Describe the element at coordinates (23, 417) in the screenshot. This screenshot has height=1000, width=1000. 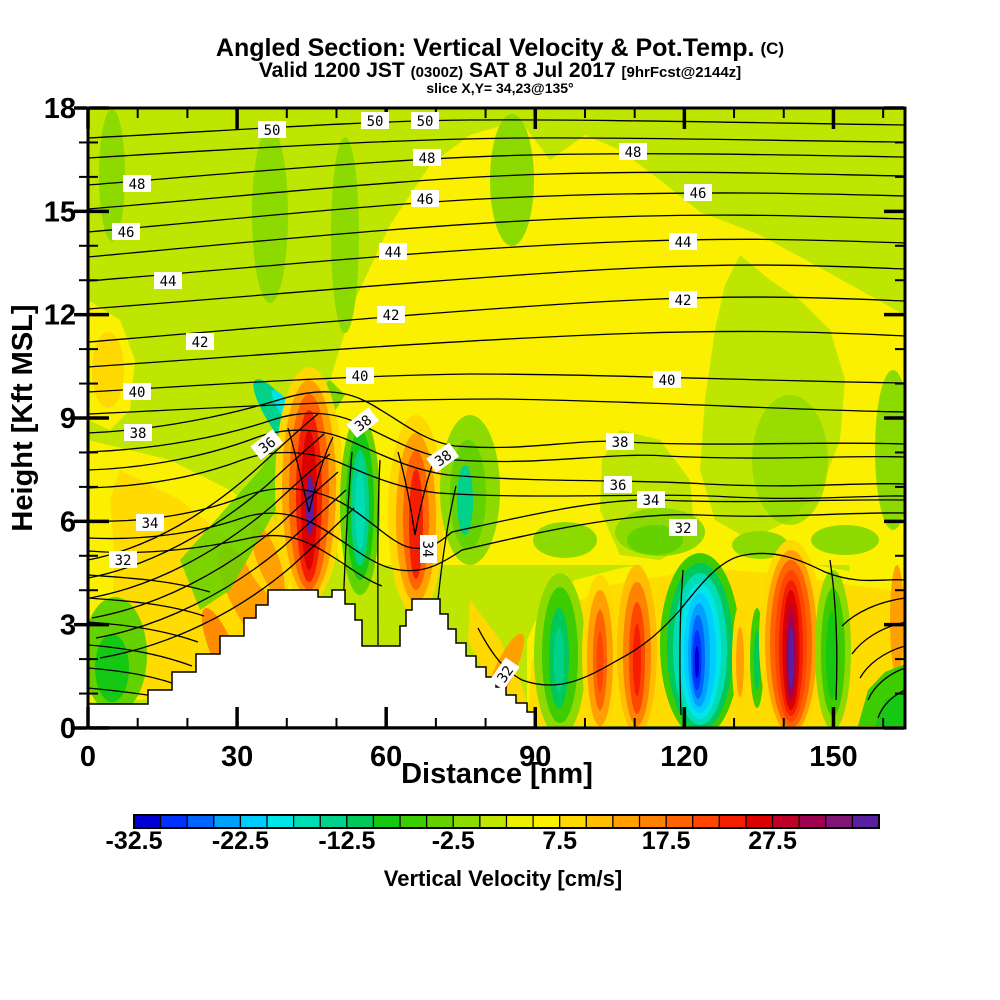
I see `y-axis-title: Height [Kft MSL]` at that location.